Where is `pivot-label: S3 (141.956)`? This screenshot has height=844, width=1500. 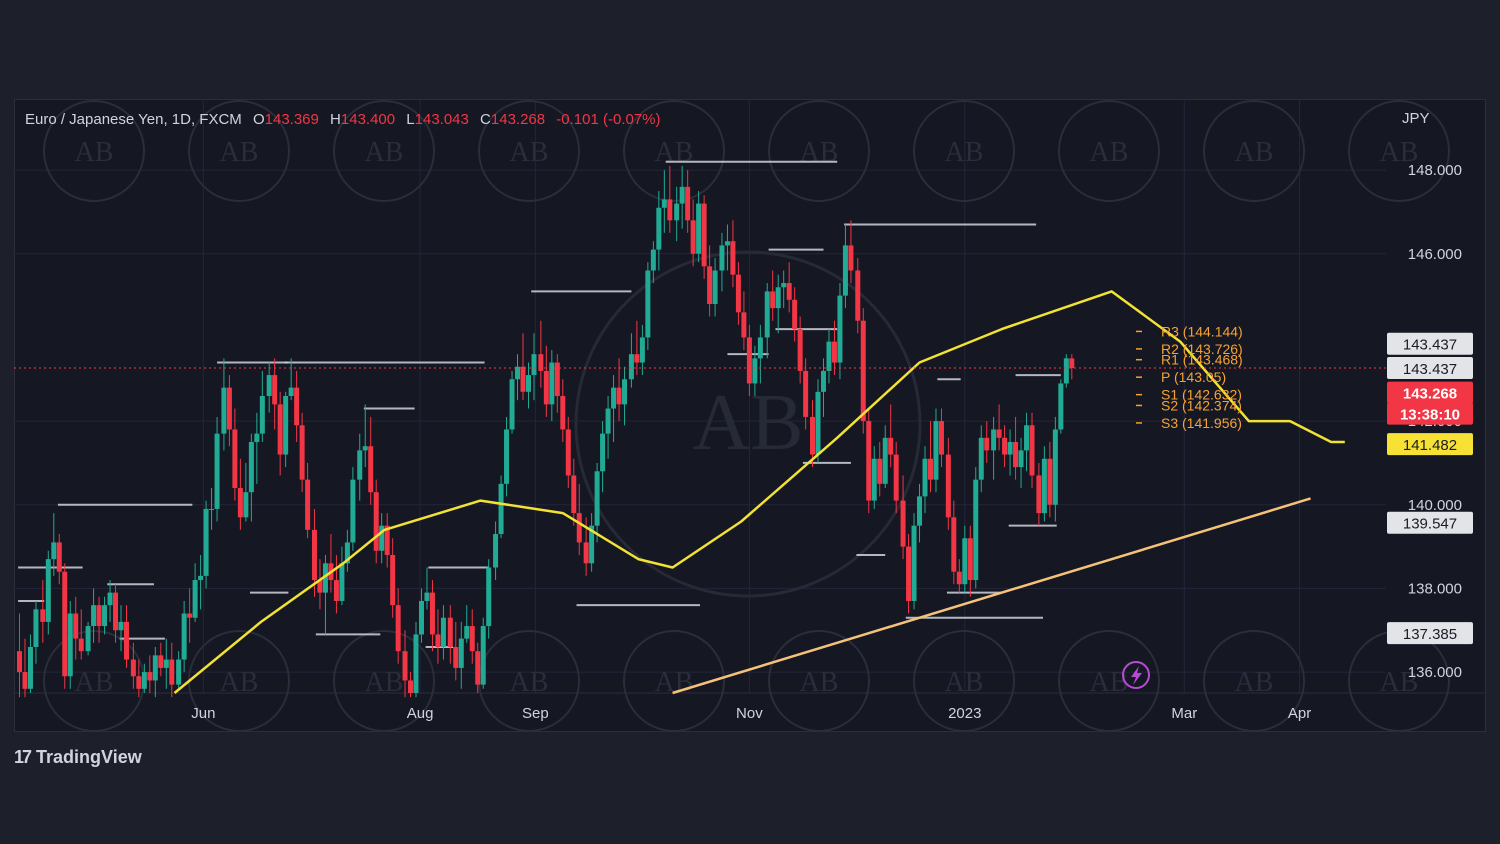
pivot-label: S3 (141.956) is located at coordinates (1201, 423).